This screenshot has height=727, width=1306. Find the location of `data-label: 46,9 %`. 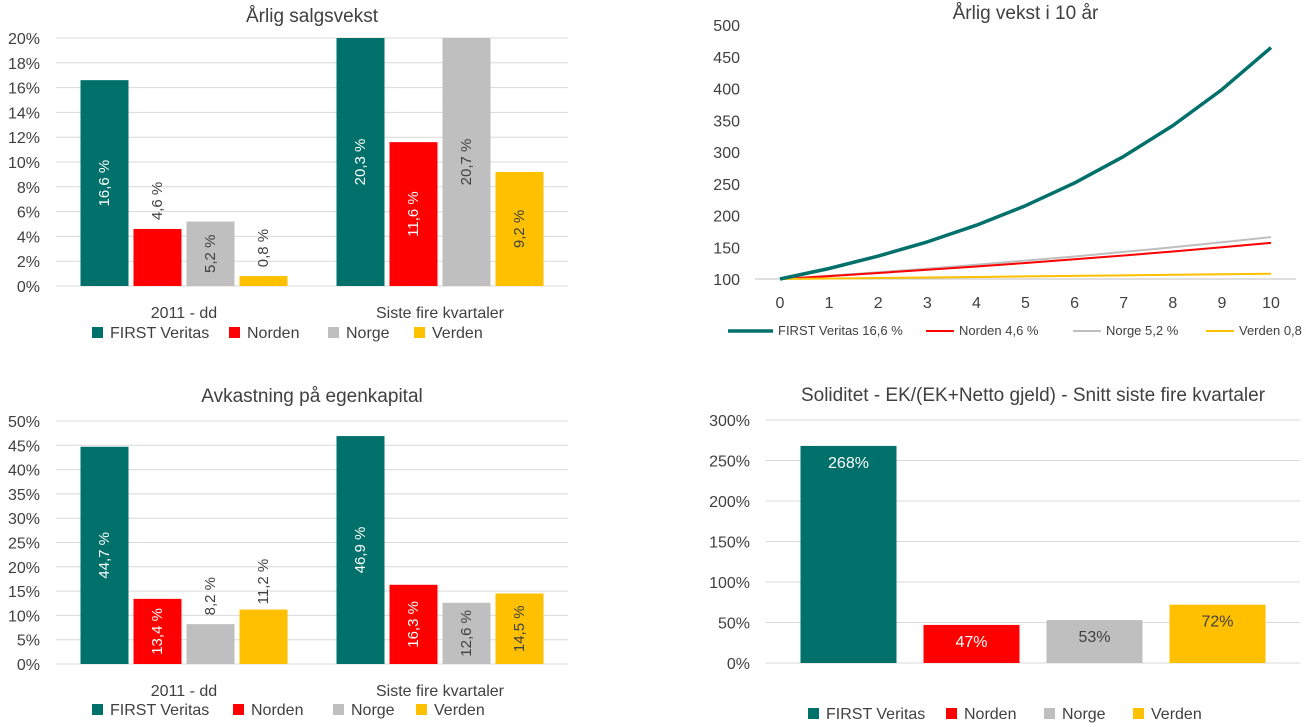

data-label: 46,9 % is located at coordinates (360, 550).